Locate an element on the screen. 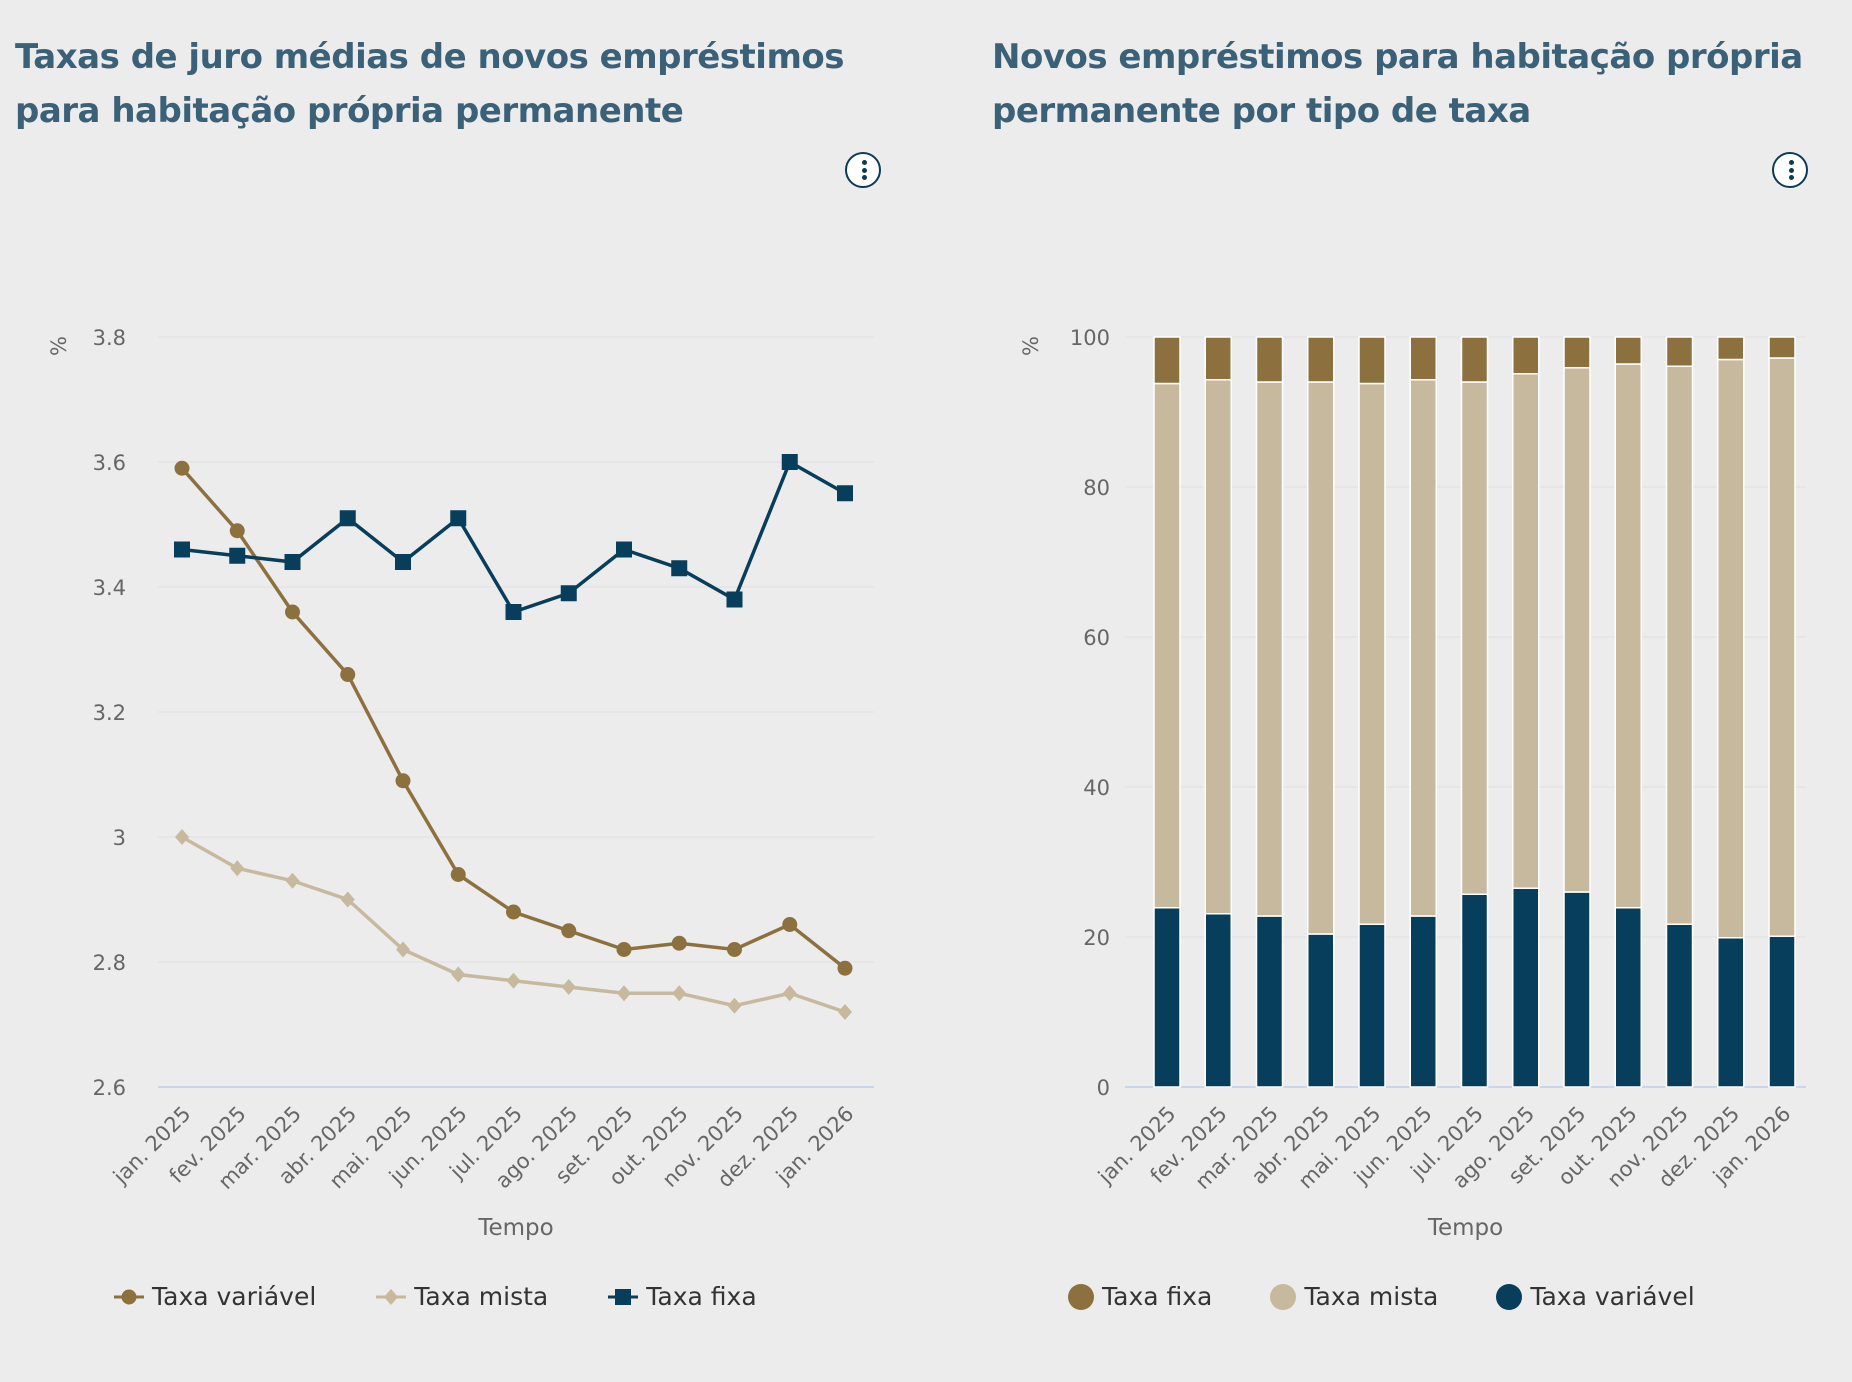  series-taxa-mista is located at coordinates (513, 924).